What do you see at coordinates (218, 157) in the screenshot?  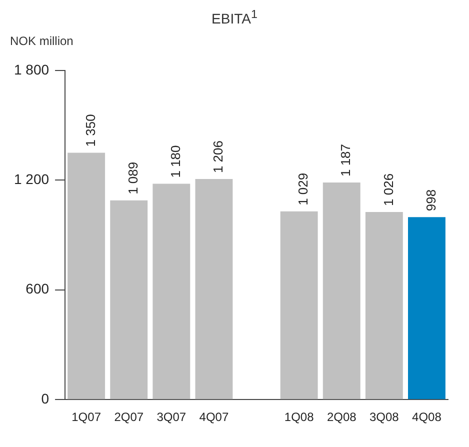 I see `data-label: 1 206` at bounding box center [218, 157].